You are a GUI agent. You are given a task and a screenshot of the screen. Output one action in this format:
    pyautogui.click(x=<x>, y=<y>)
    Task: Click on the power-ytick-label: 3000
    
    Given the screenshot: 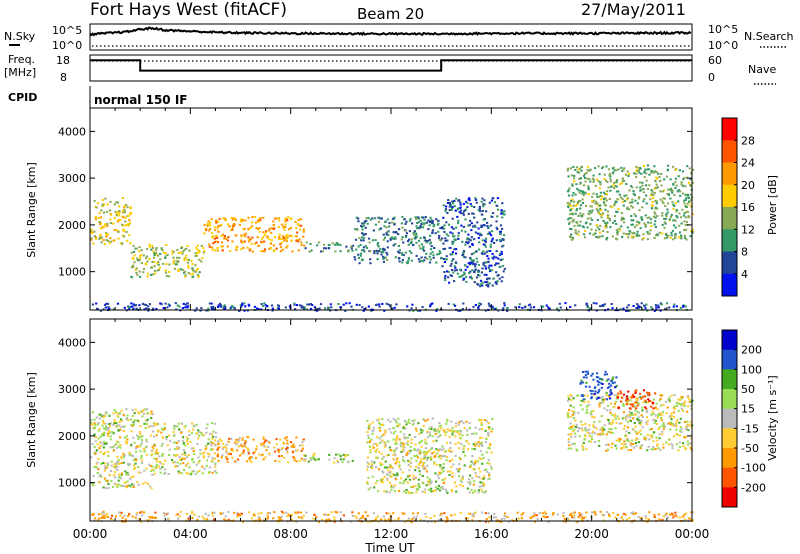 What is the action you would take?
    pyautogui.click(x=72, y=178)
    